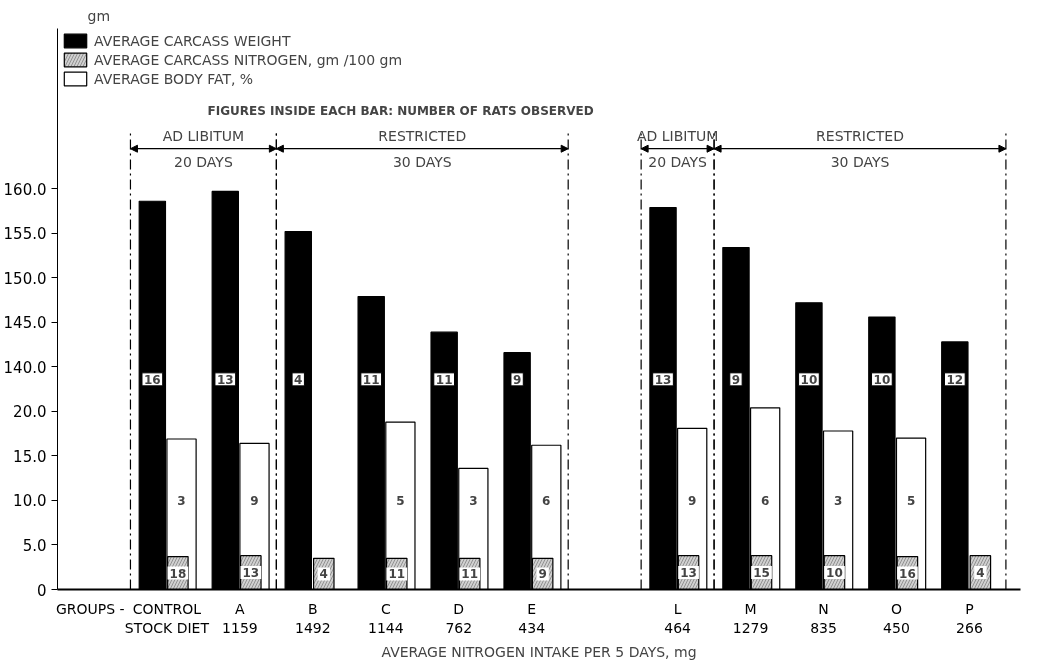 The height and width of the screenshot is (668, 1042). Describe the element at coordinates (34, 545) in the screenshot. I see `y-tick-label: 5.0` at that location.